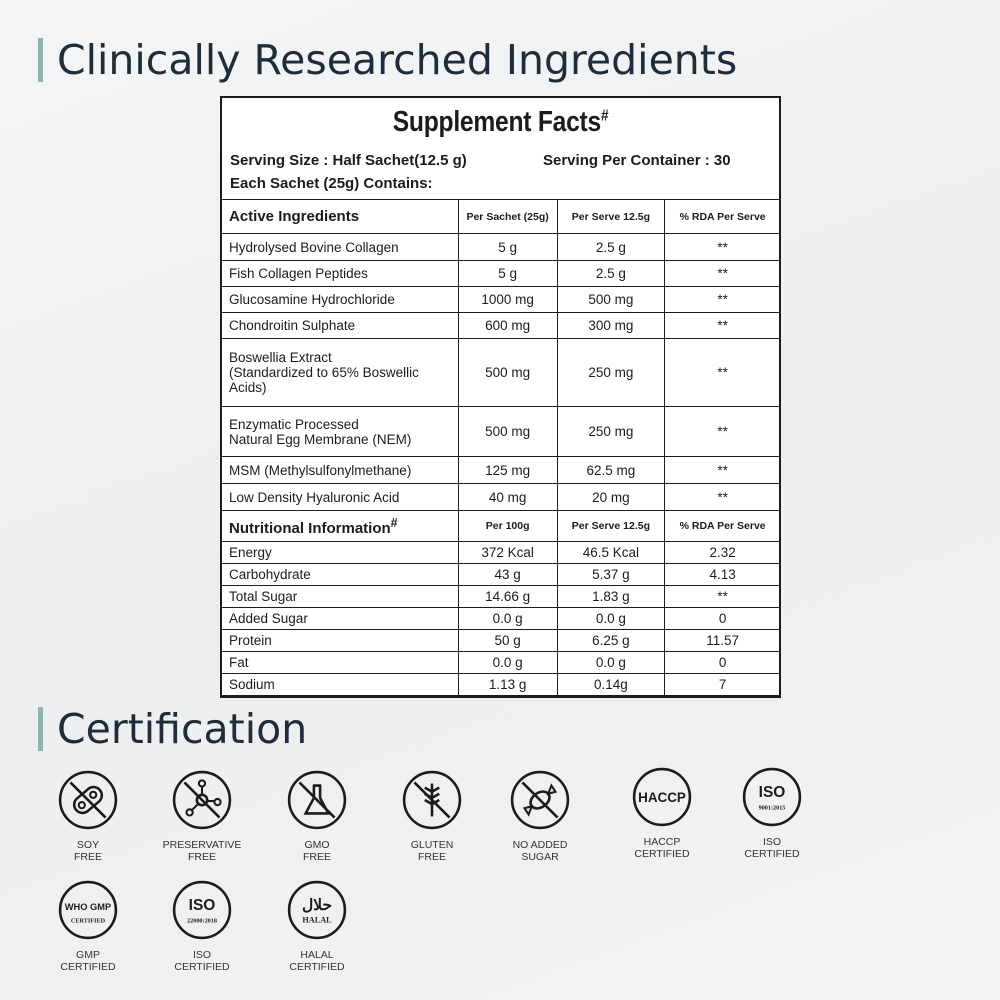 The width and height of the screenshot is (1000, 1000). I want to click on name-cell: Active Ingredients, so click(339, 216).